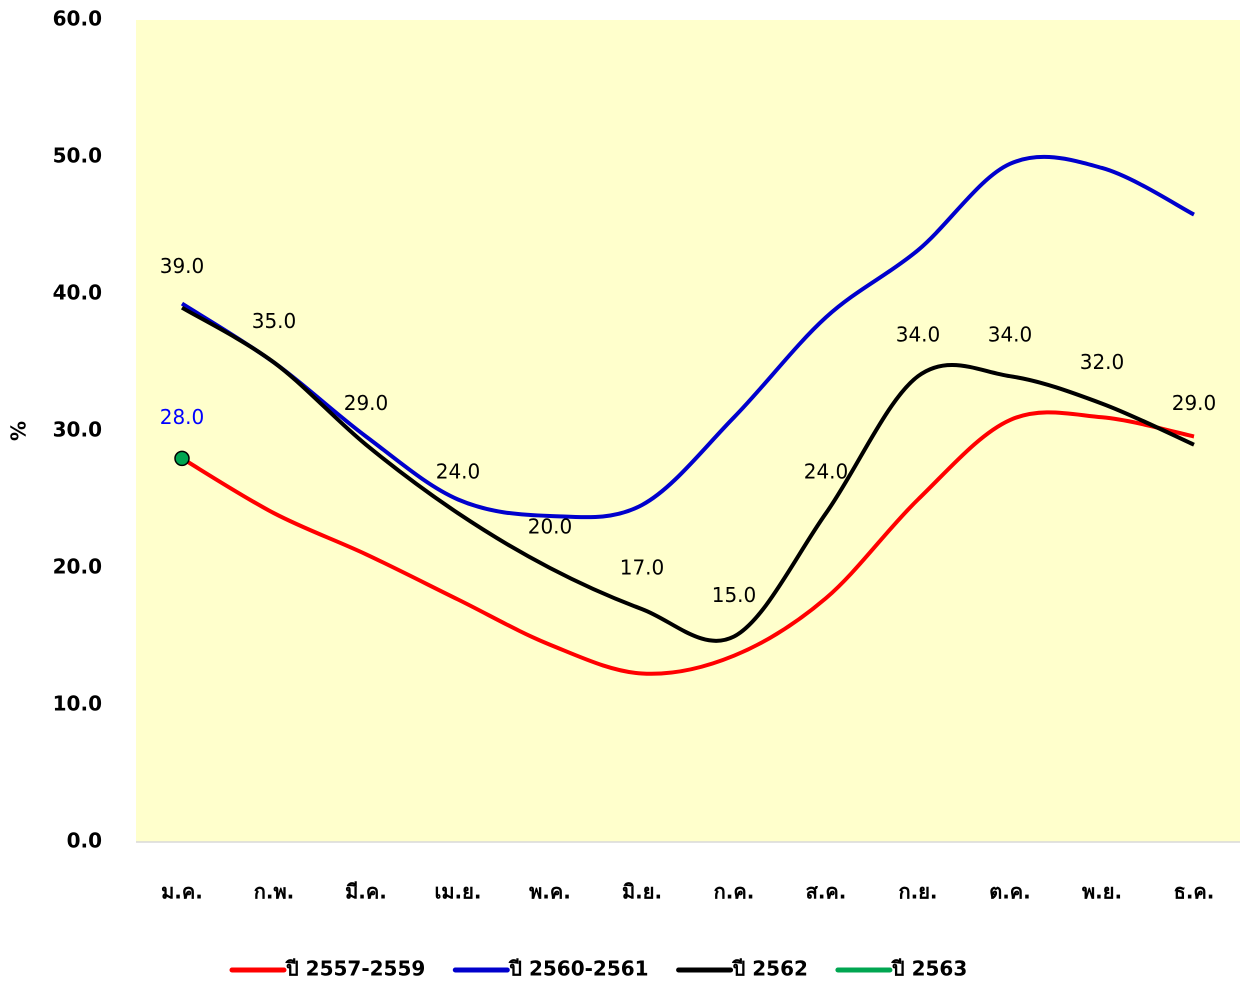 The height and width of the screenshot is (982, 1240). Describe the element at coordinates (458, 892) in the screenshot. I see `x-tick-label: เม.ย.` at that location.